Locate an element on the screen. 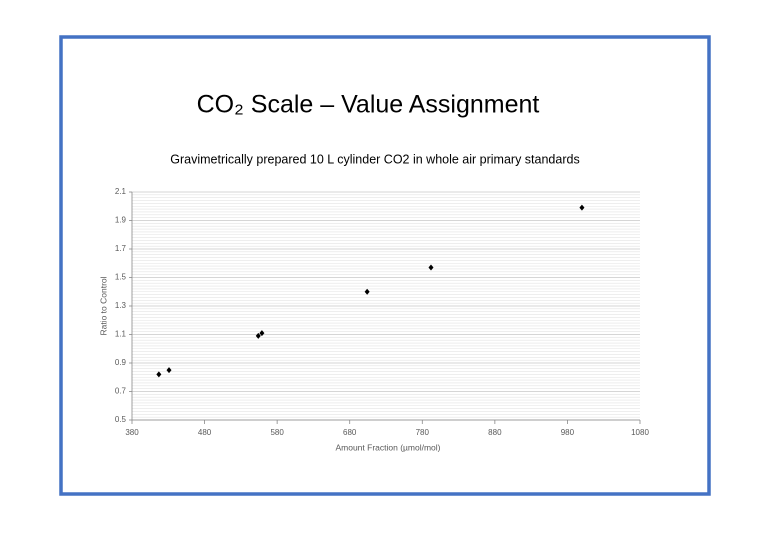 This screenshot has height=545, width=758. x-tick-label: 1080 is located at coordinates (640, 432).